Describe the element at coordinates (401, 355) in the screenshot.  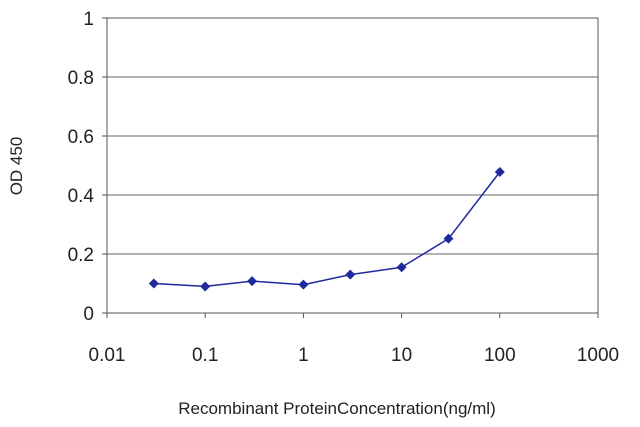
I see `x-tick-label: 10` at that location.